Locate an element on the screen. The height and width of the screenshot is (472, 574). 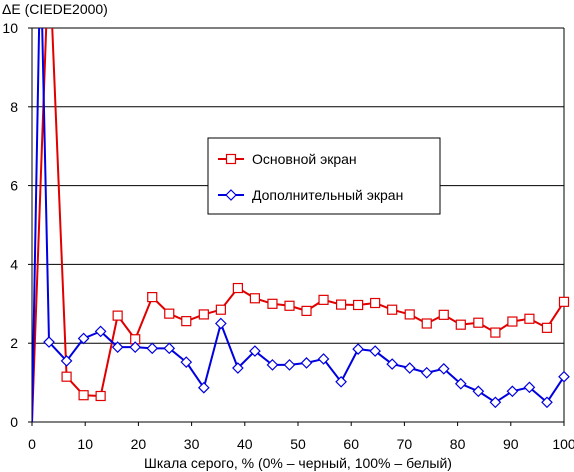
legend-label-secondary: Дополнительный экран is located at coordinates (327, 195).